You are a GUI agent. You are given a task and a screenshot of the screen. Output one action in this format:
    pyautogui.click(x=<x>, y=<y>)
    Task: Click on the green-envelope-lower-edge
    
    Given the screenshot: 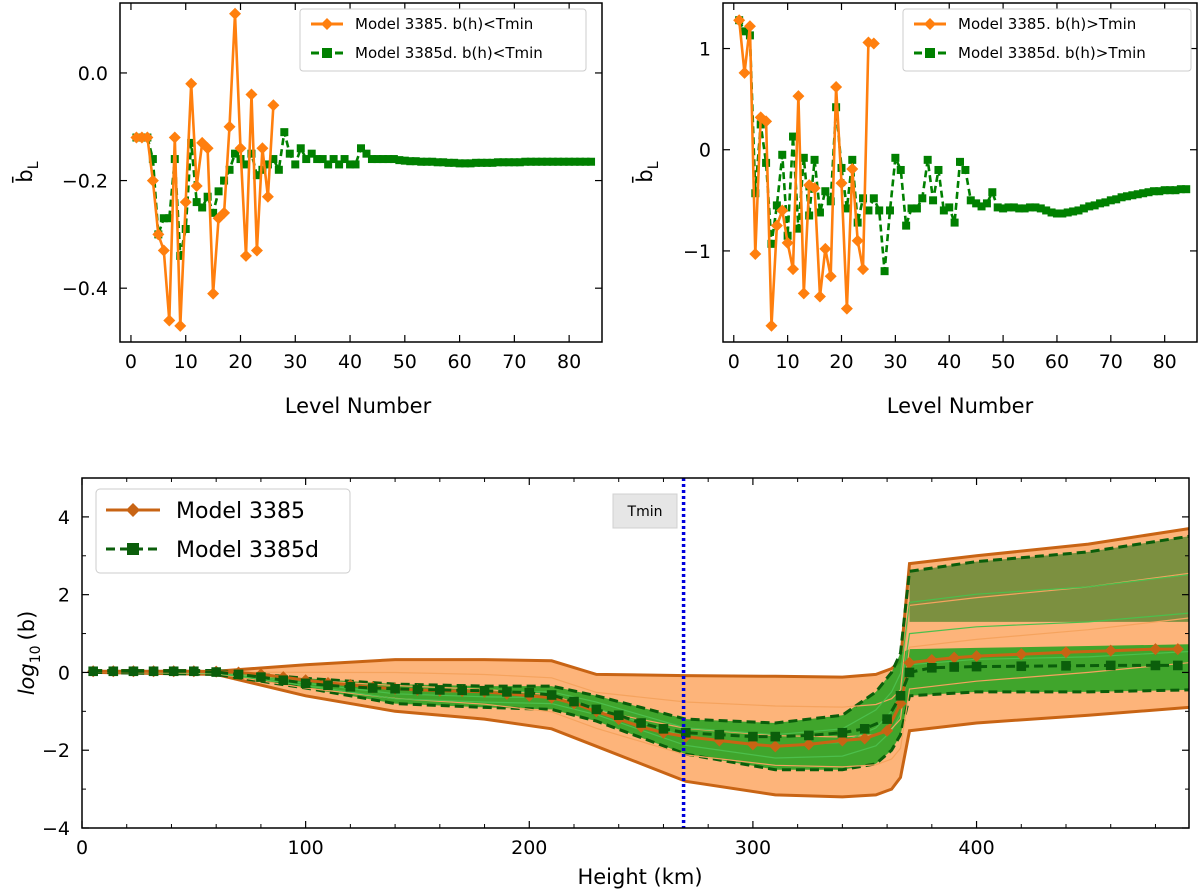 What is the action you would take?
    pyautogui.click(x=641, y=721)
    